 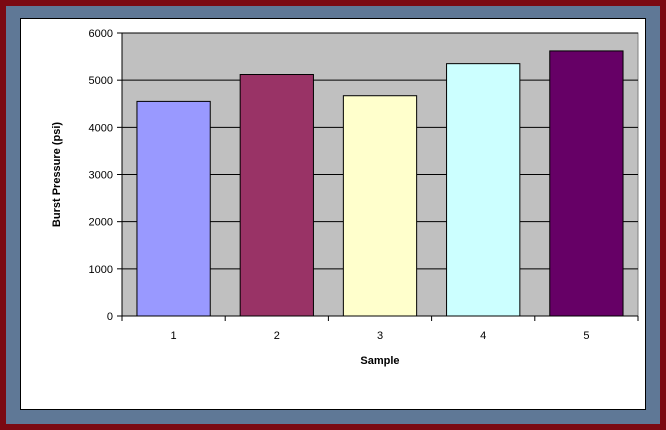 I want to click on y-tick-label: 5000, so click(x=101, y=81).